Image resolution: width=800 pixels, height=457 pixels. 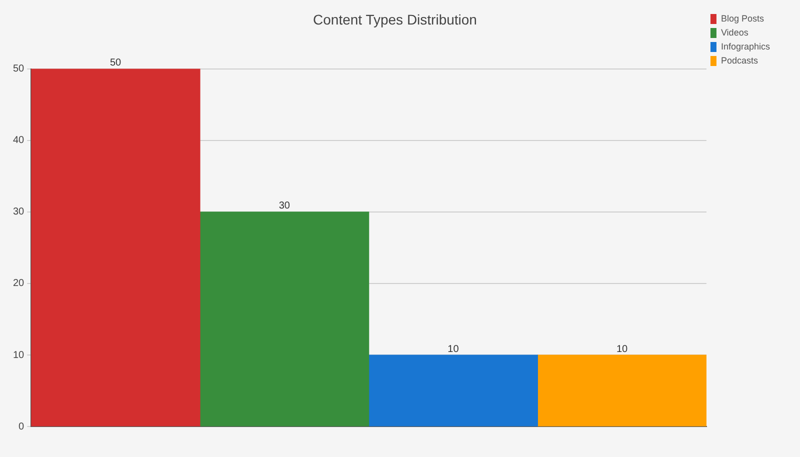 What do you see at coordinates (21, 426) in the screenshot?
I see `y-tick-label: 0` at bounding box center [21, 426].